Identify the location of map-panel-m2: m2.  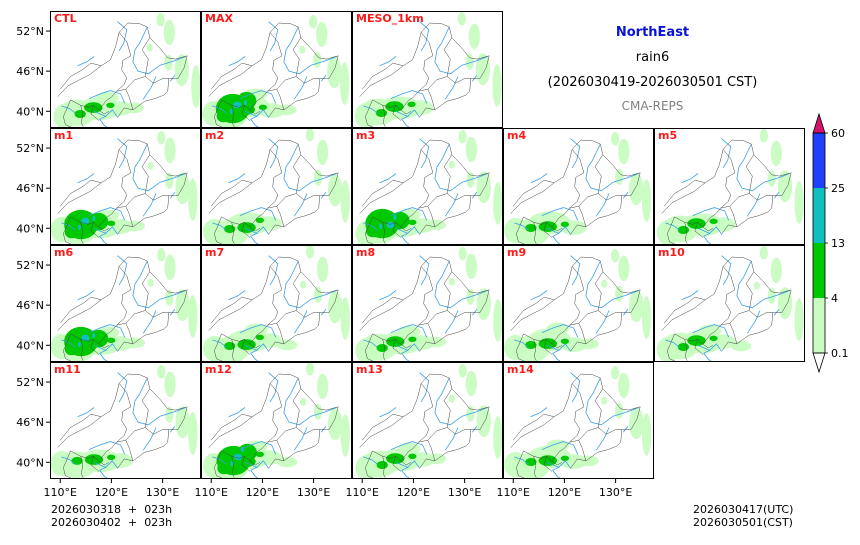
(276, 186).